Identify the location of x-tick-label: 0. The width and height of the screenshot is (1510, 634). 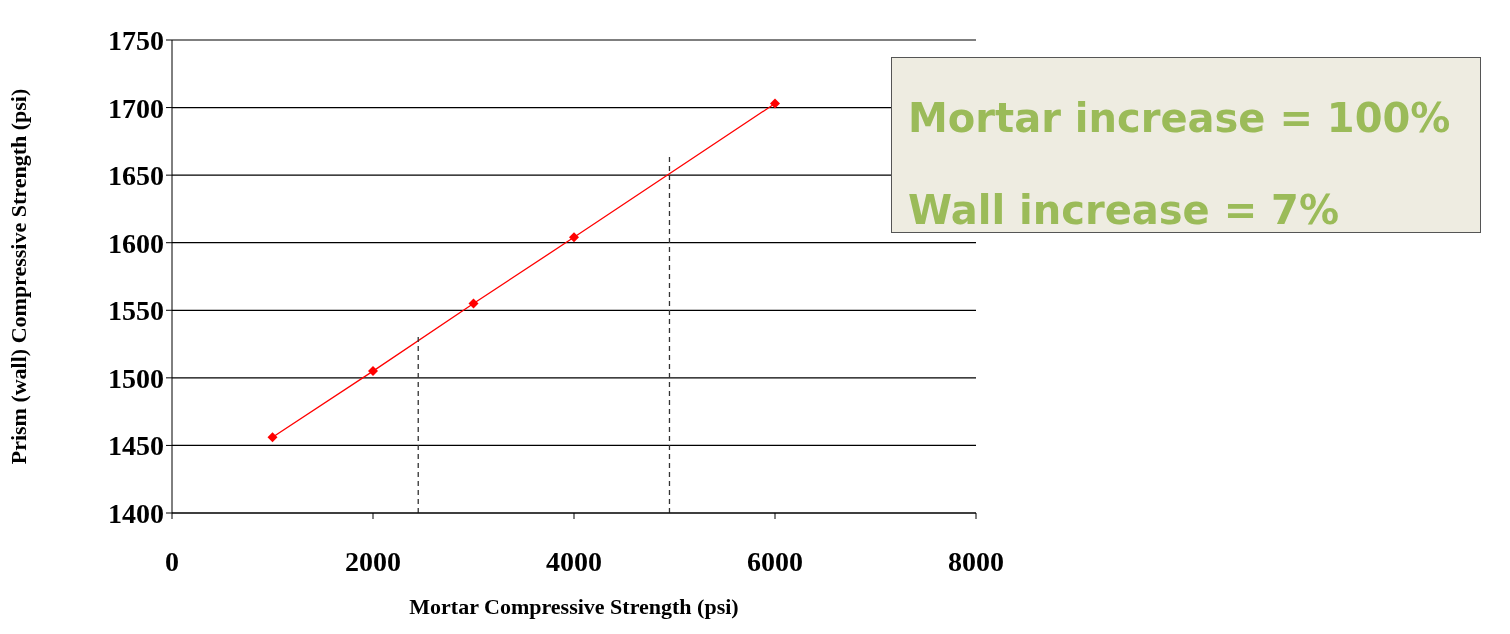
(172, 561).